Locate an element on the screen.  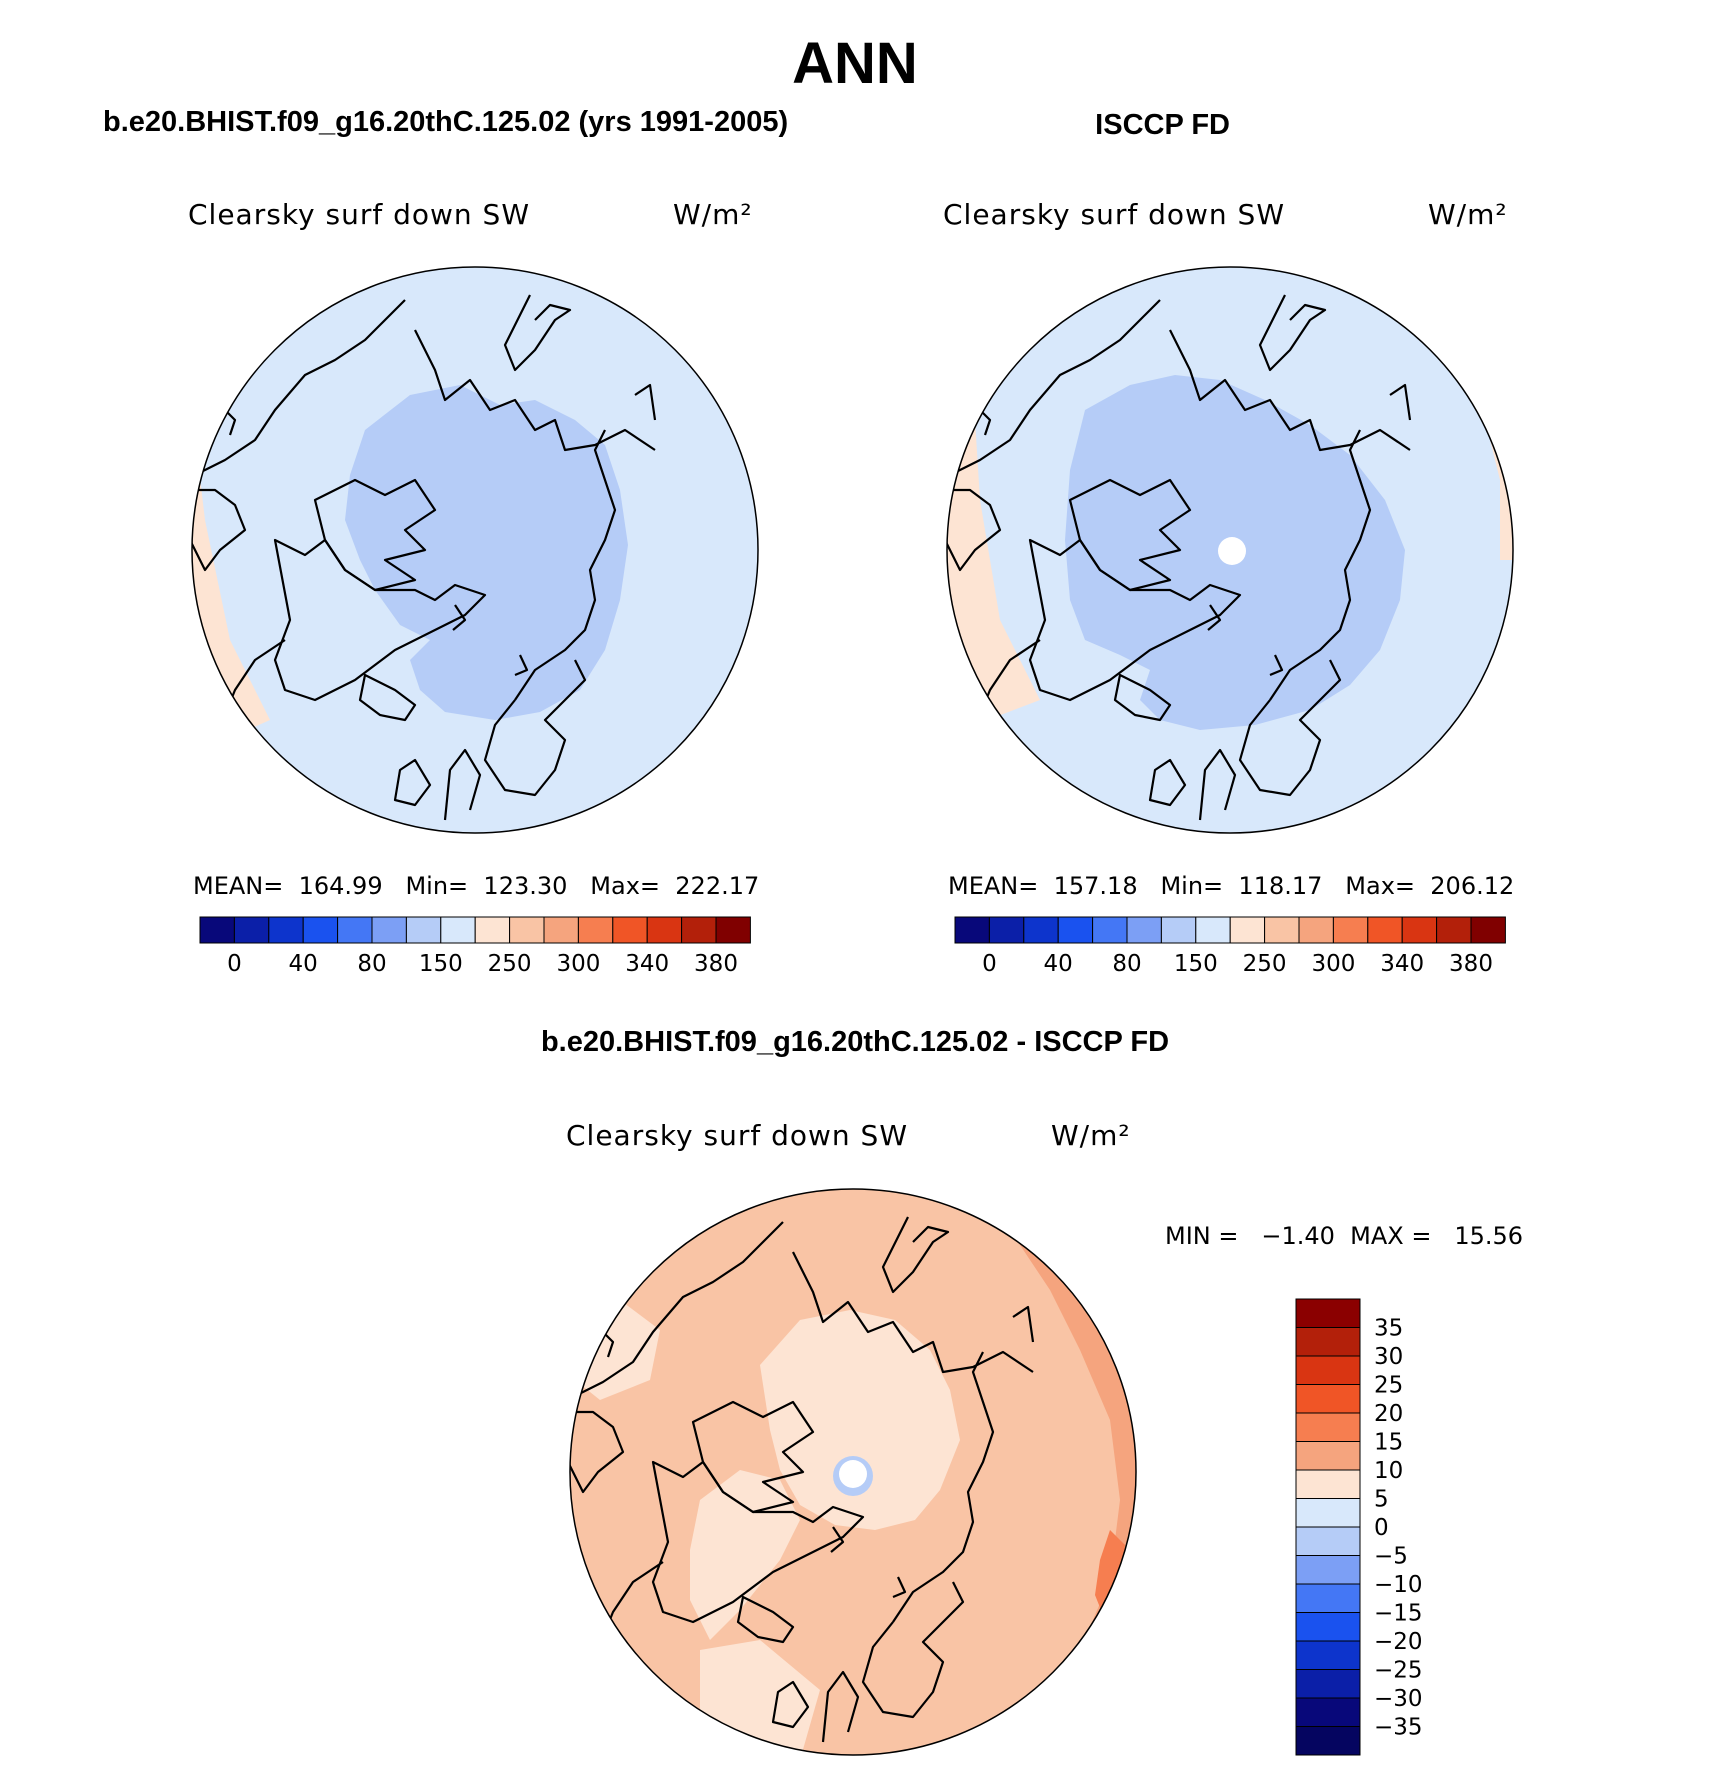
model-colorbar: 0 40 80 150 250 300 340 380 is located at coordinates (475, 946).